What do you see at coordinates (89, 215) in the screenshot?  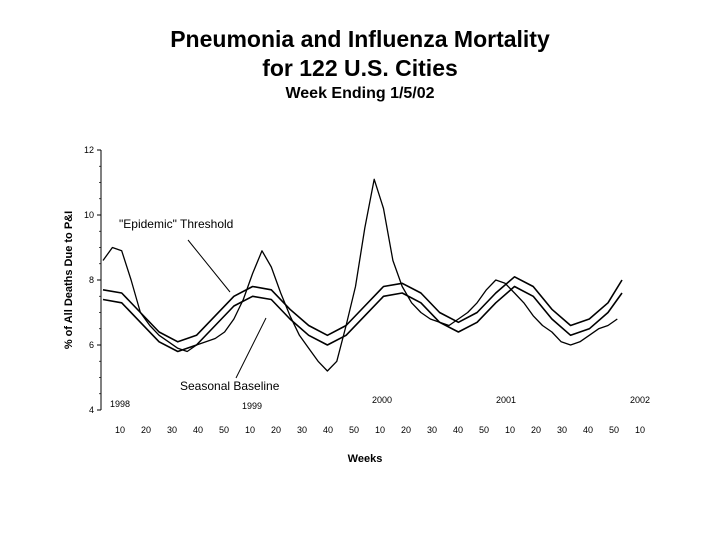 I see `y-tick-label: 10` at bounding box center [89, 215].